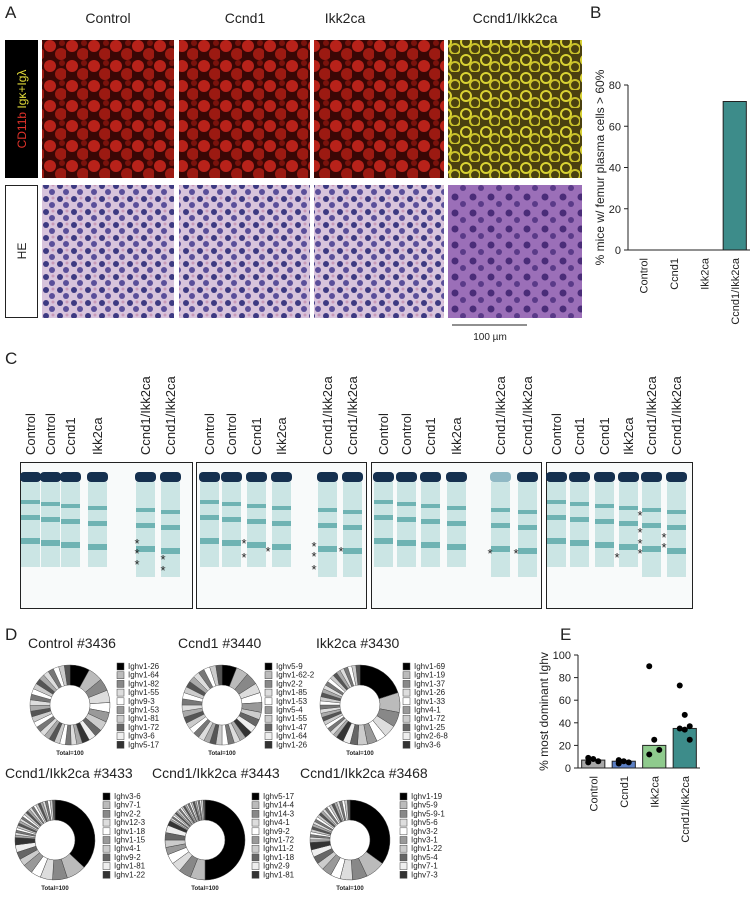 The image size is (753, 916). I want to click on y-tick-label: 20, so click(615, 210).